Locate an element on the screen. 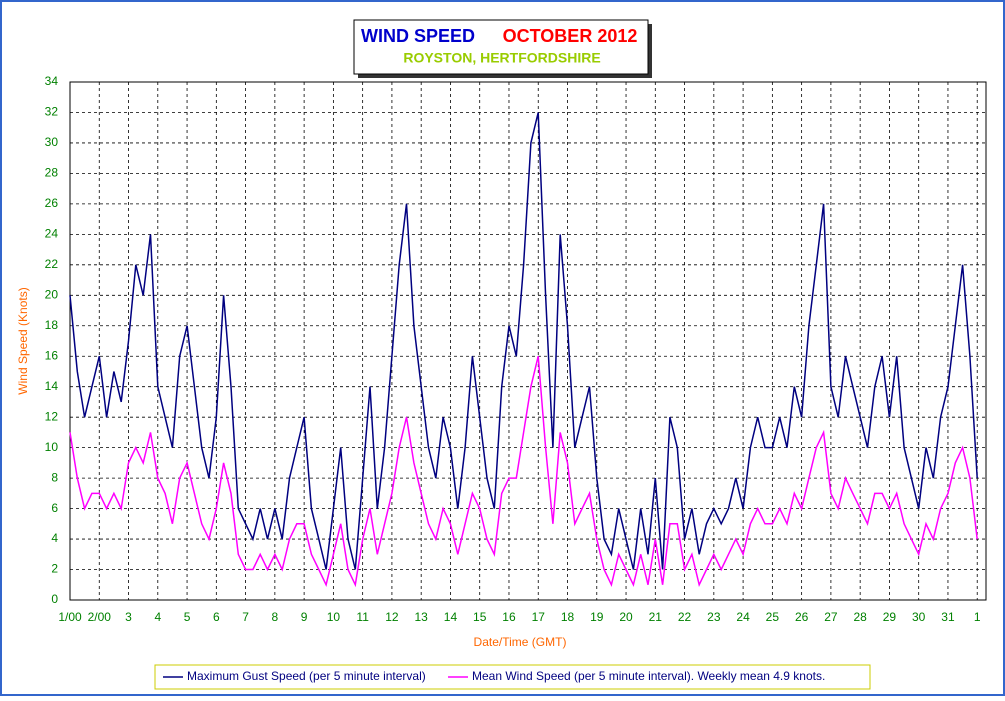 This screenshot has height=701, width=1005. x-tick-label: 14 is located at coordinates (451, 617).